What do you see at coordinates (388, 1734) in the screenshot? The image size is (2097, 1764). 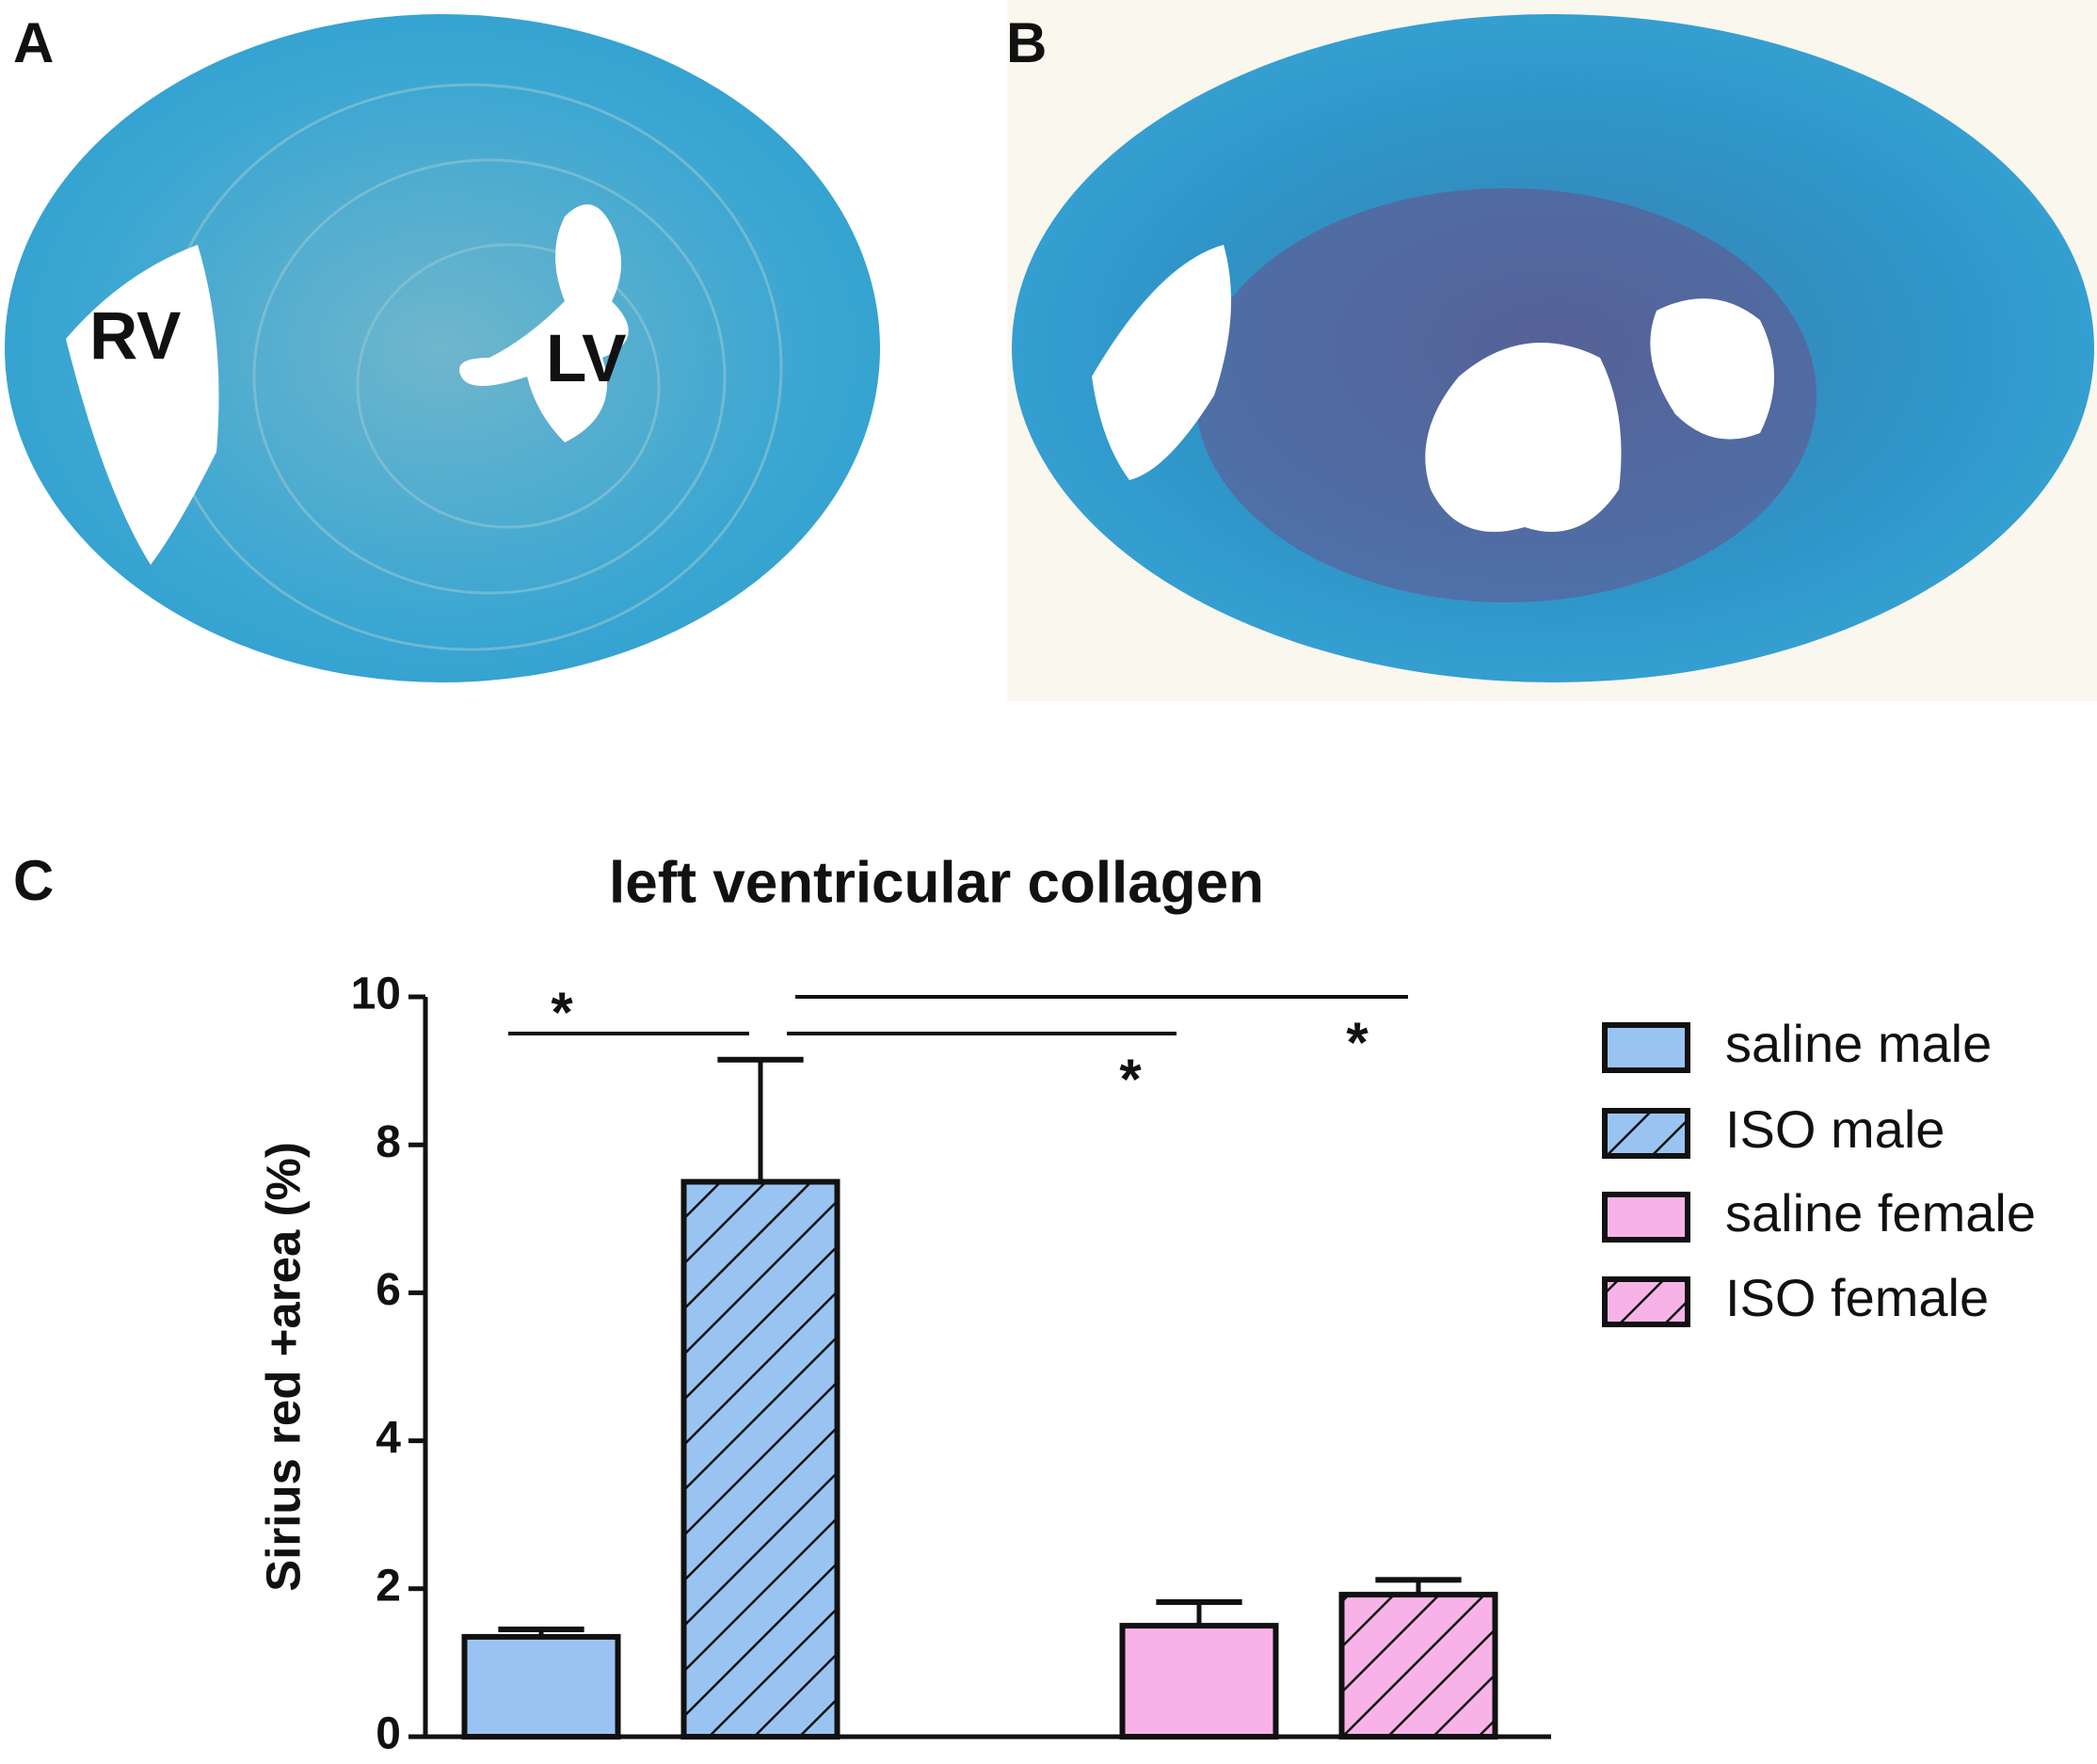 I see `y-tick-label: 0` at bounding box center [388, 1734].